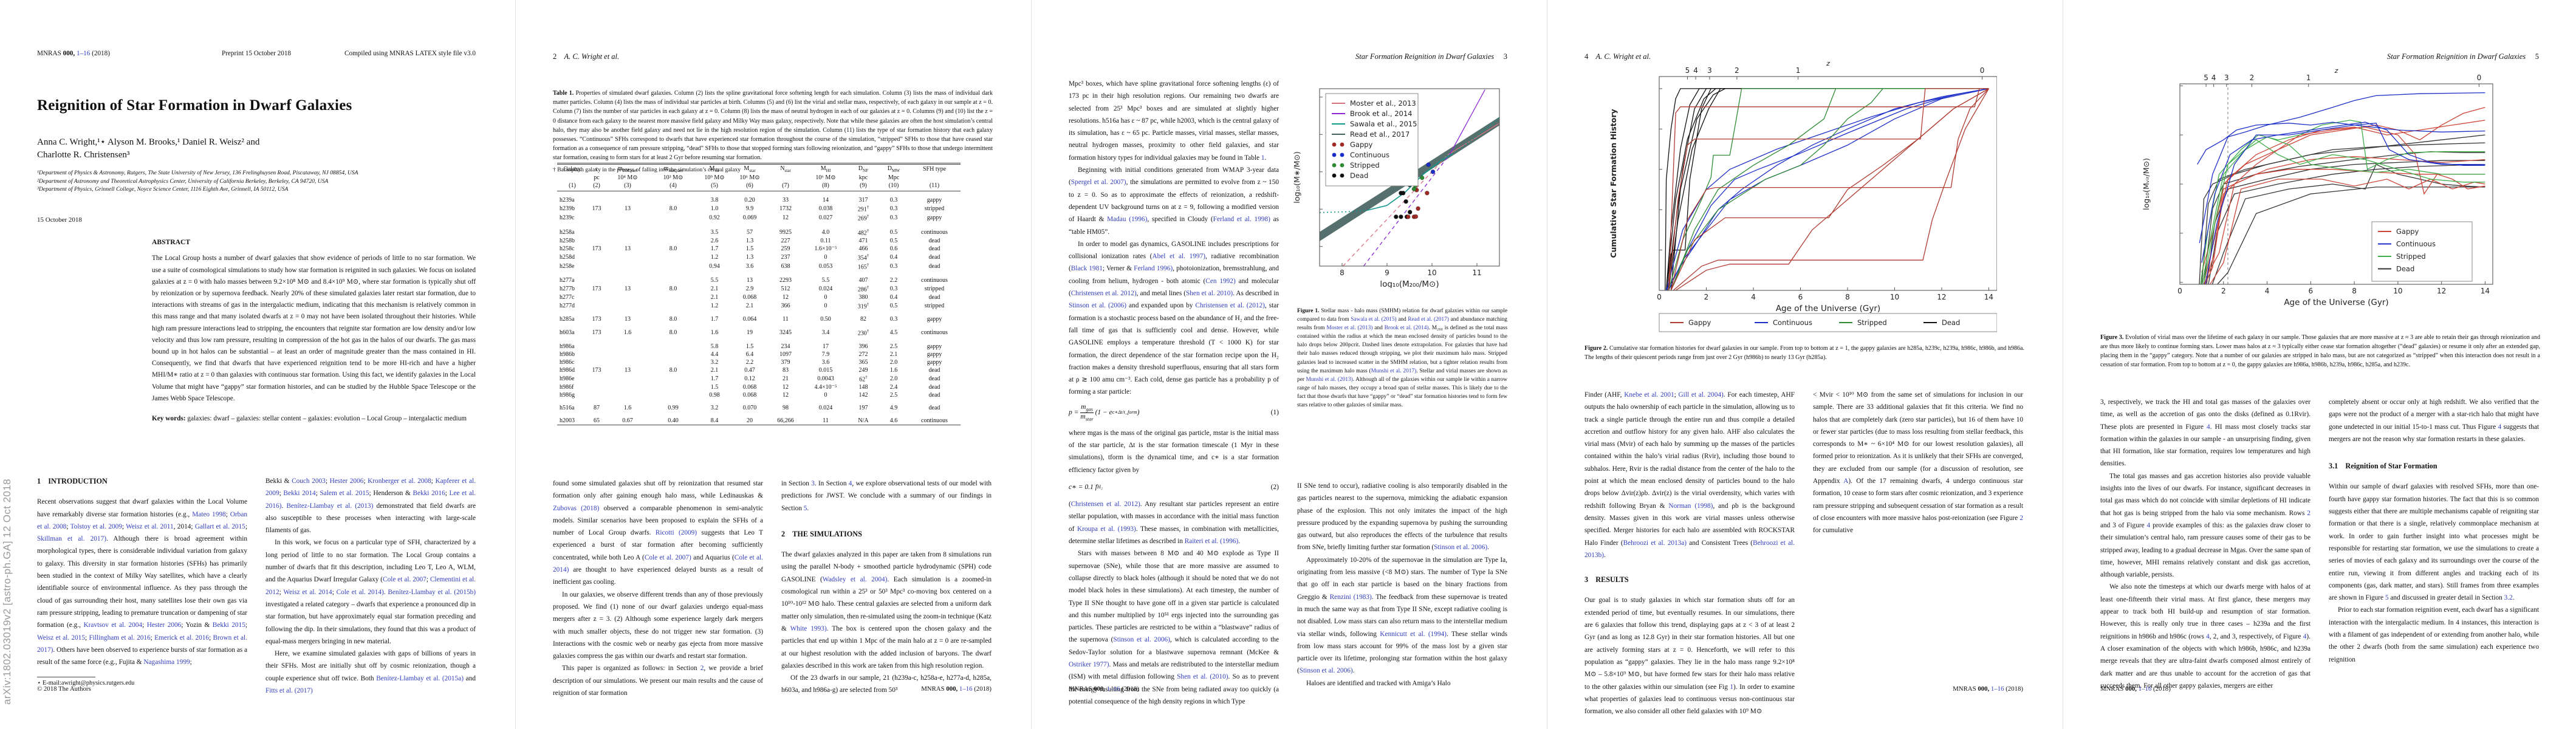 This screenshot has width=2576, height=729. Describe the element at coordinates (676, 533) in the screenshot. I see `citation-link: Ricotti (2009)` at that location.